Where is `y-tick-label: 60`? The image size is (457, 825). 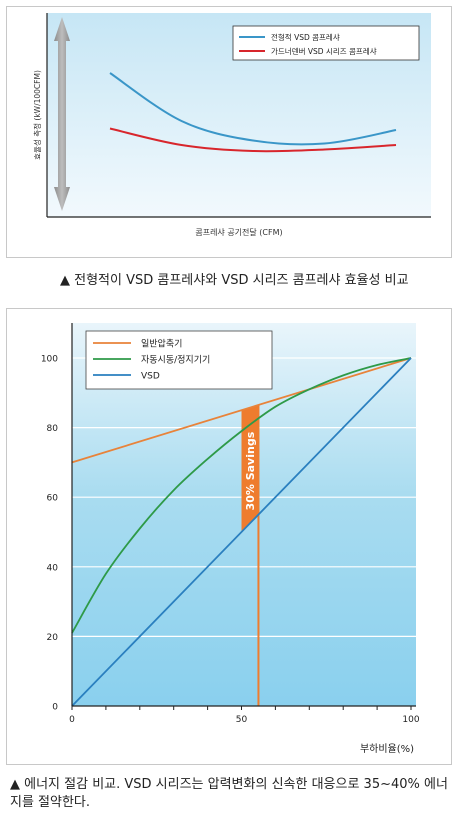
y-tick-label: 60 is located at coordinates (53, 499).